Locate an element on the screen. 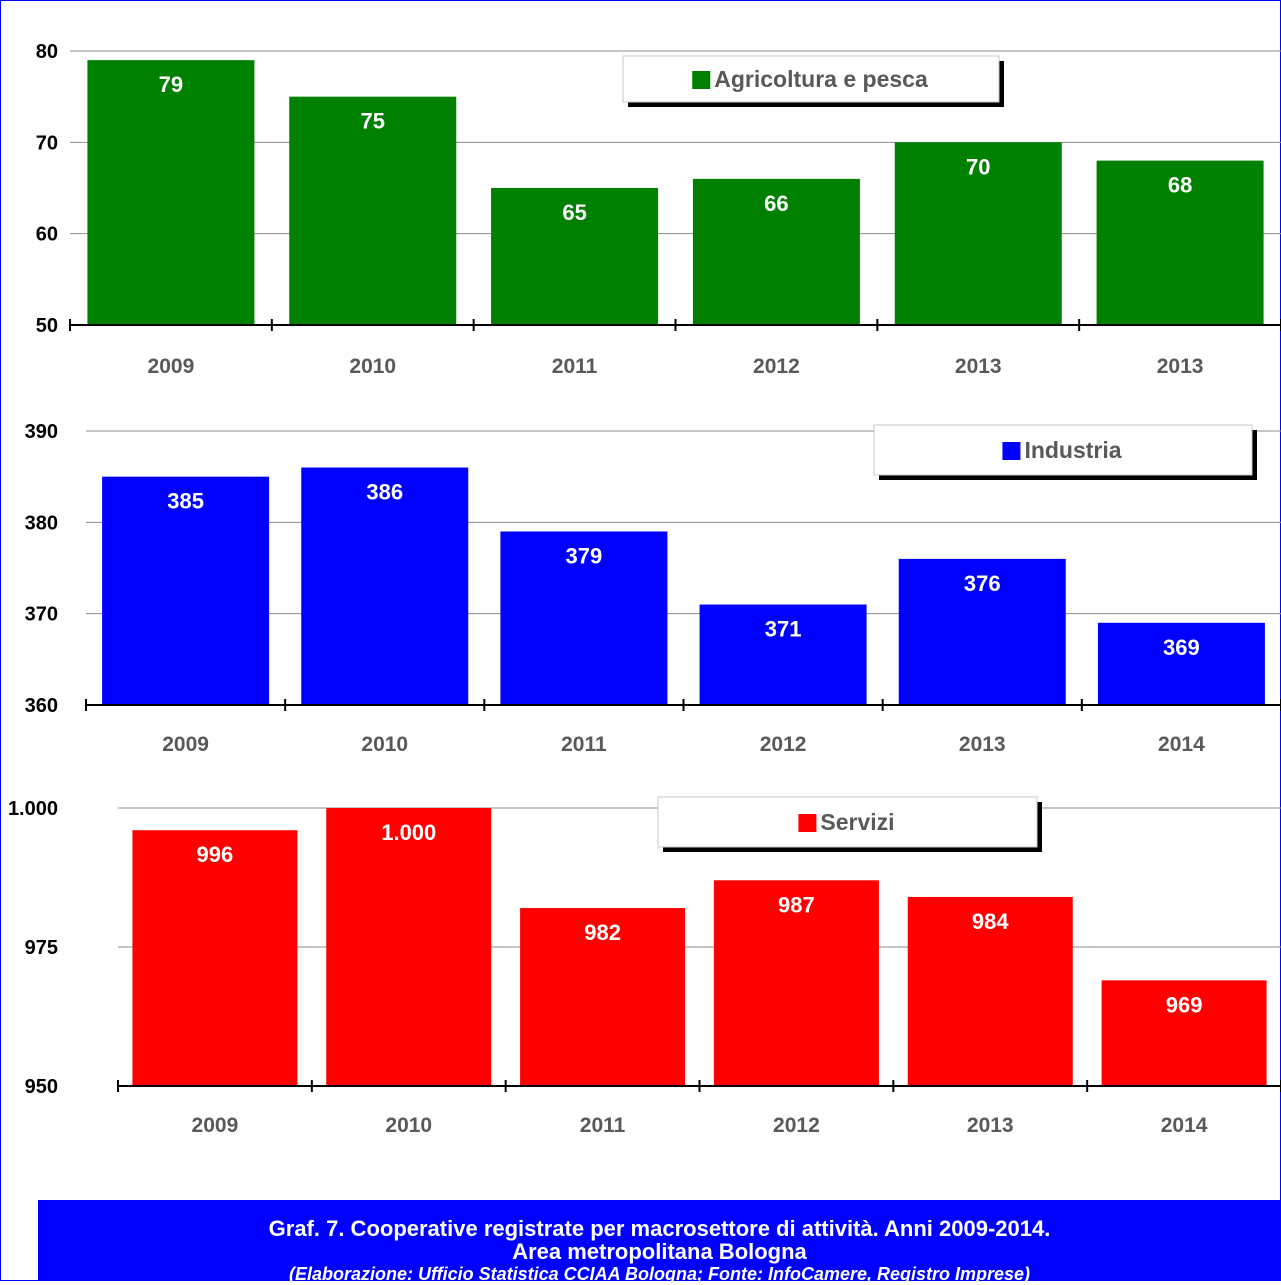 The image size is (1281, 1285). data-label: 369 is located at coordinates (1181, 647).